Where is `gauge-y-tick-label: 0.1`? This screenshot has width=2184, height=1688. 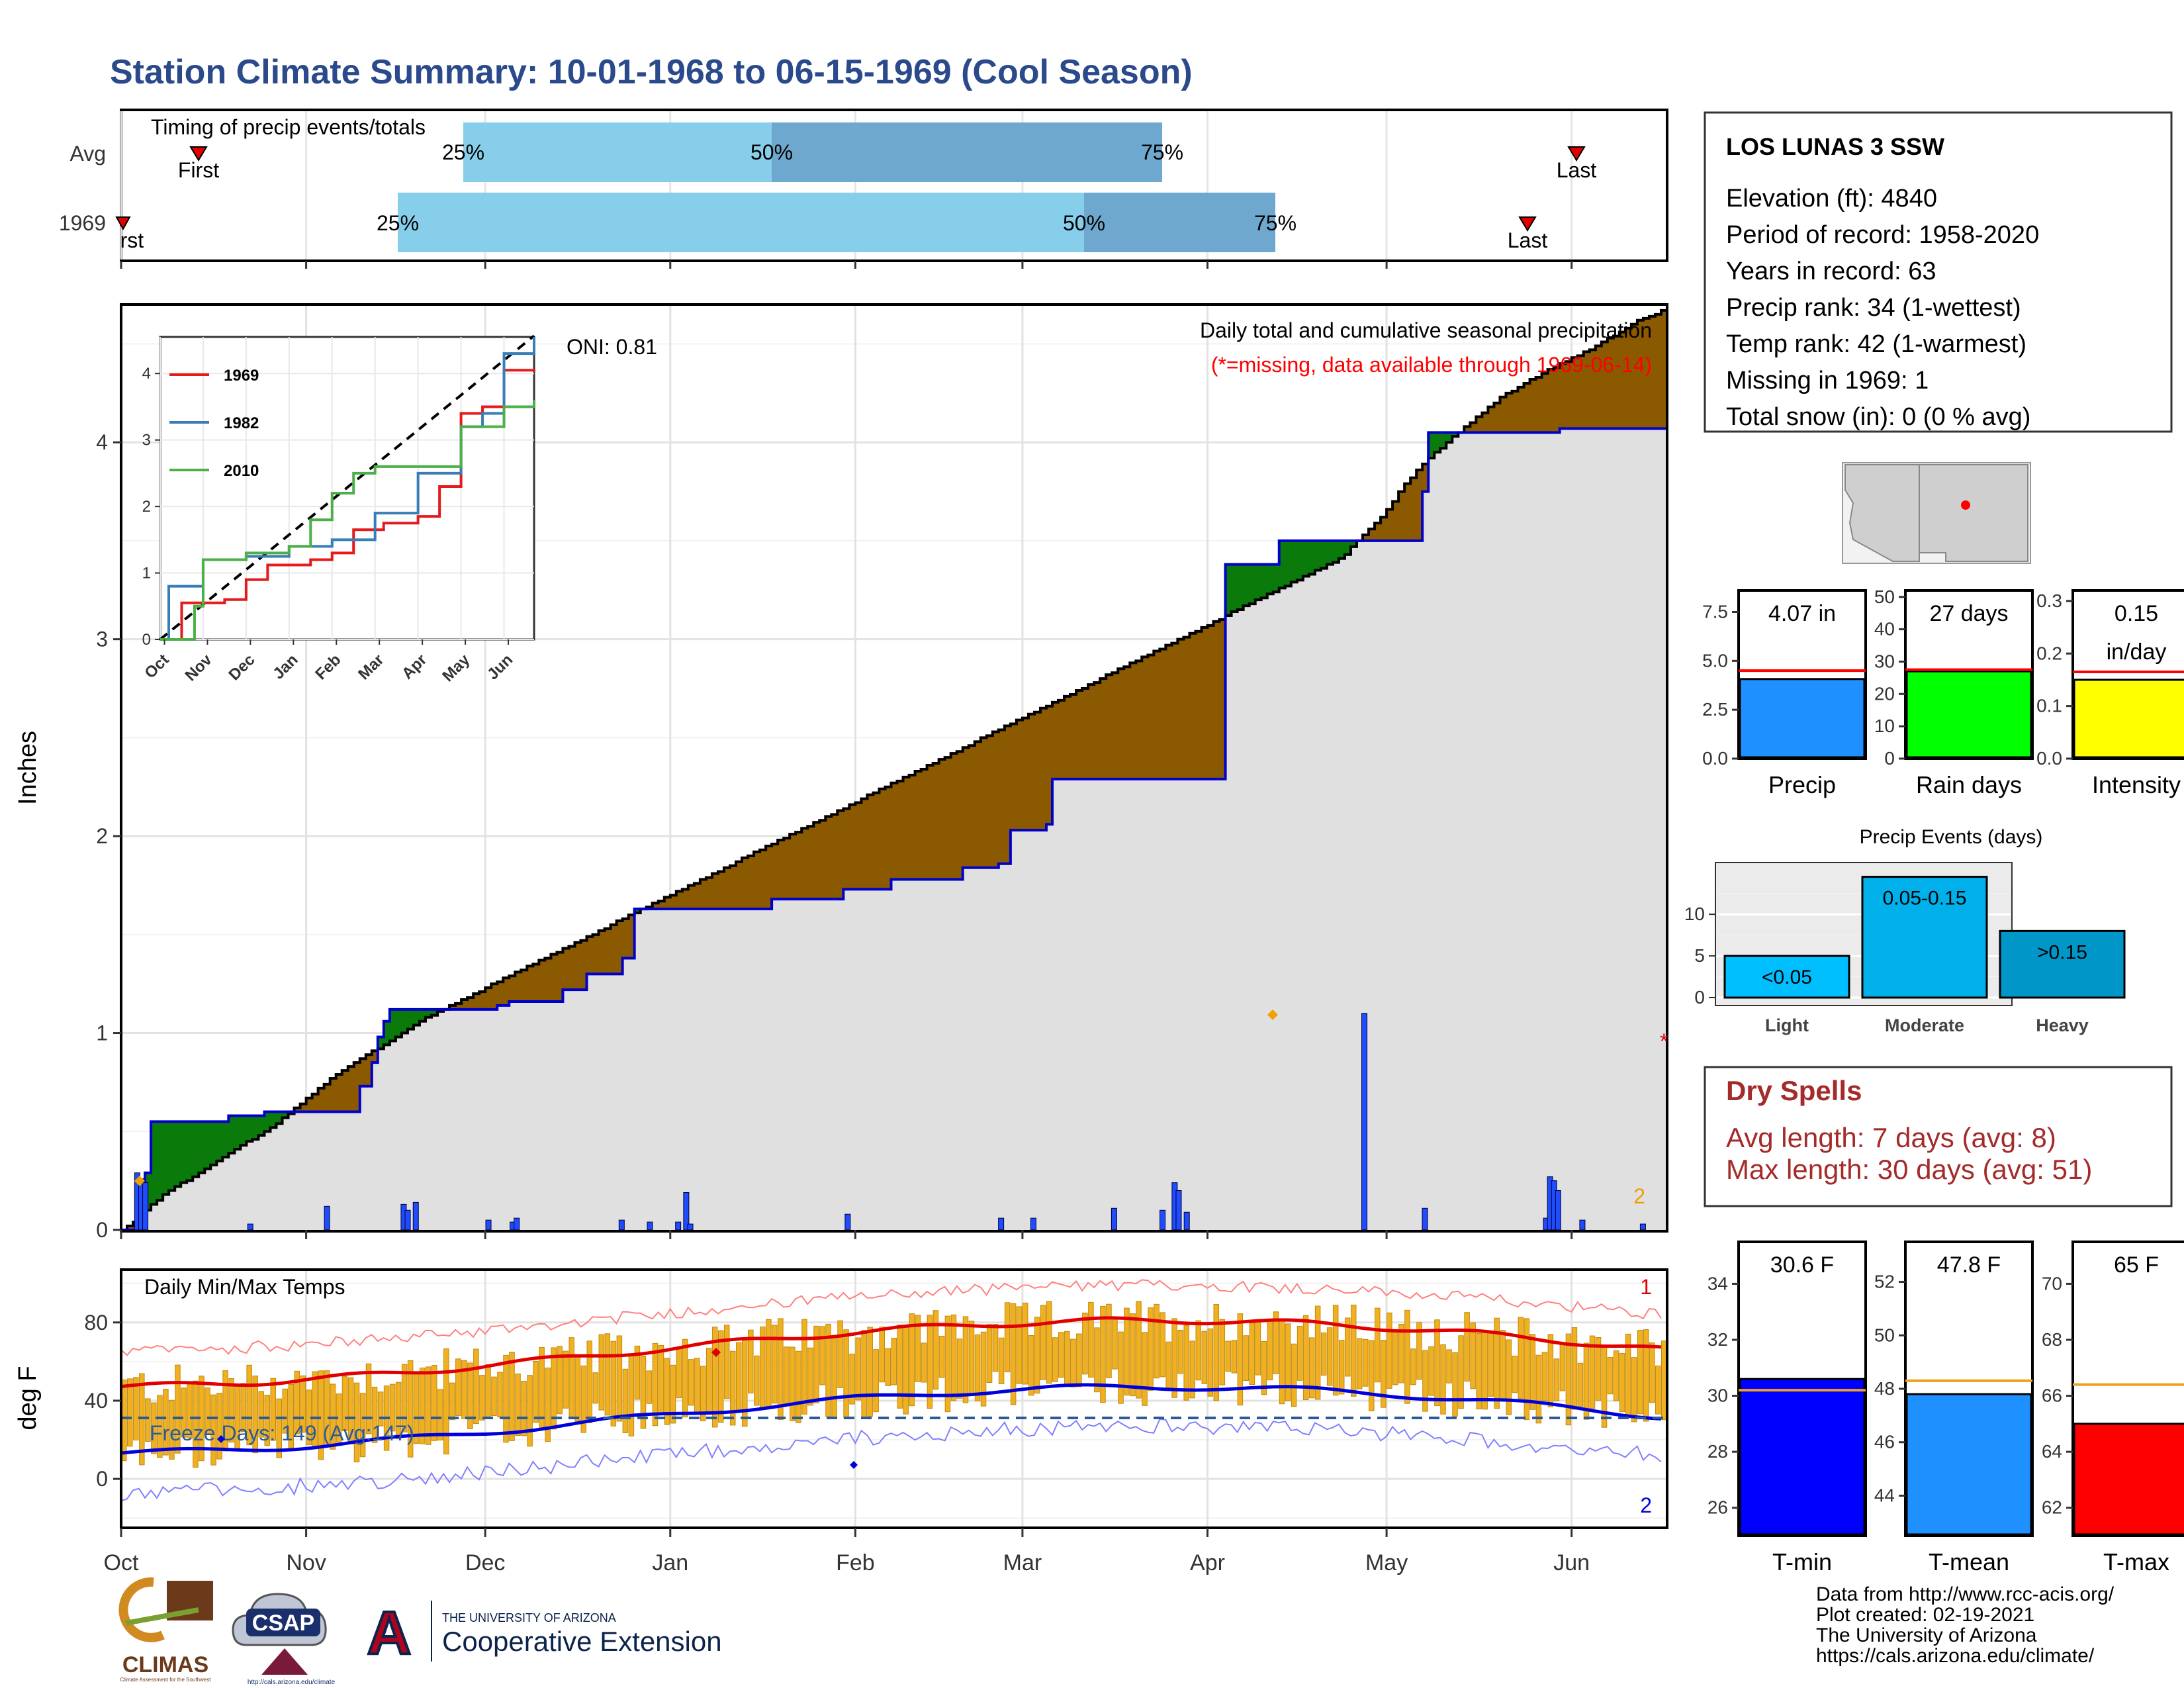 gauge-y-tick-label: 0.1 is located at coordinates (2049, 706).